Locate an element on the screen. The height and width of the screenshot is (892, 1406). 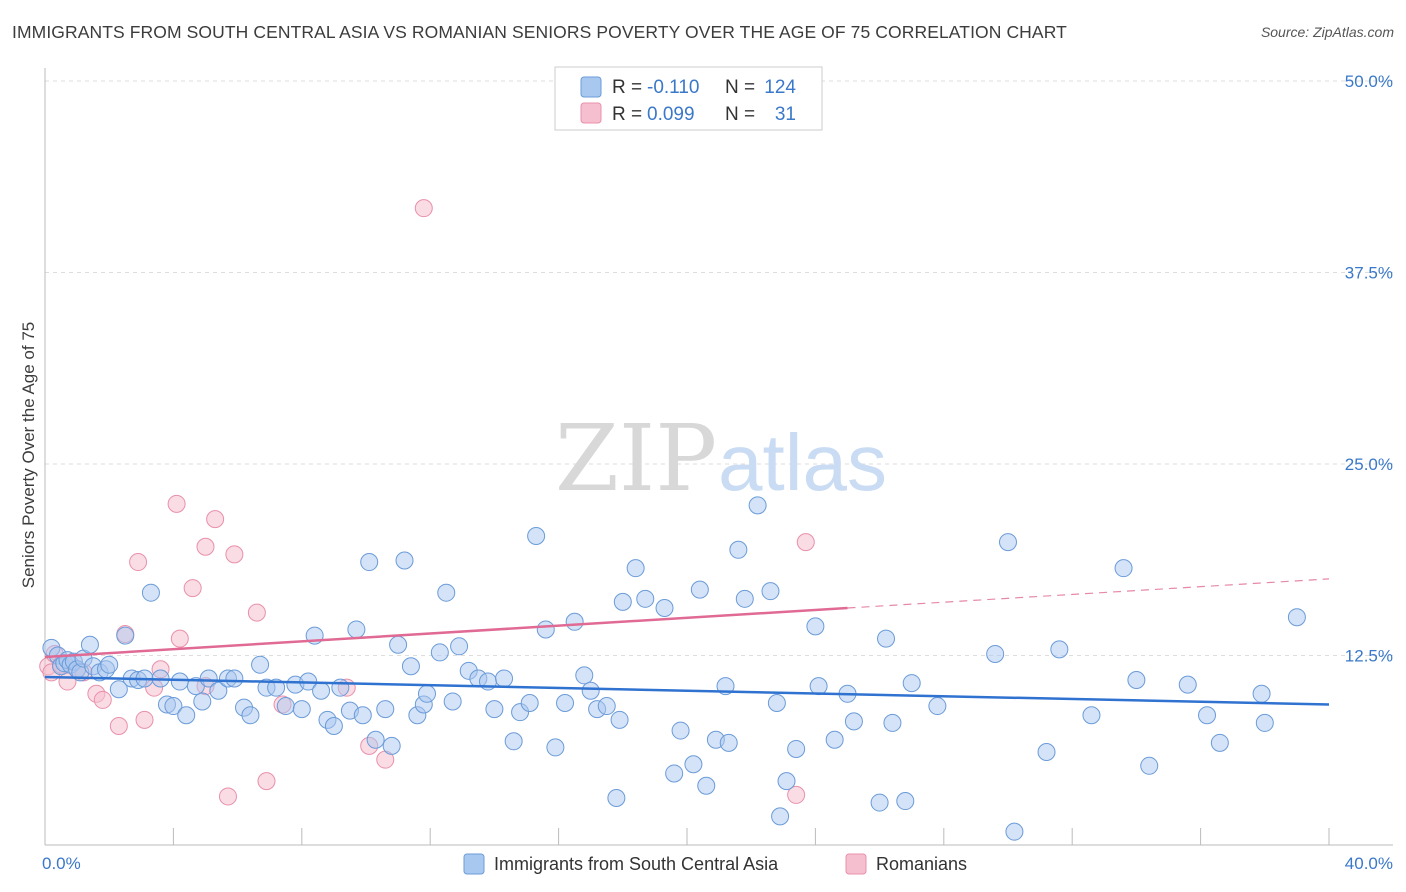
legend-n-value-1: 124 is located at coordinates (780, 87).